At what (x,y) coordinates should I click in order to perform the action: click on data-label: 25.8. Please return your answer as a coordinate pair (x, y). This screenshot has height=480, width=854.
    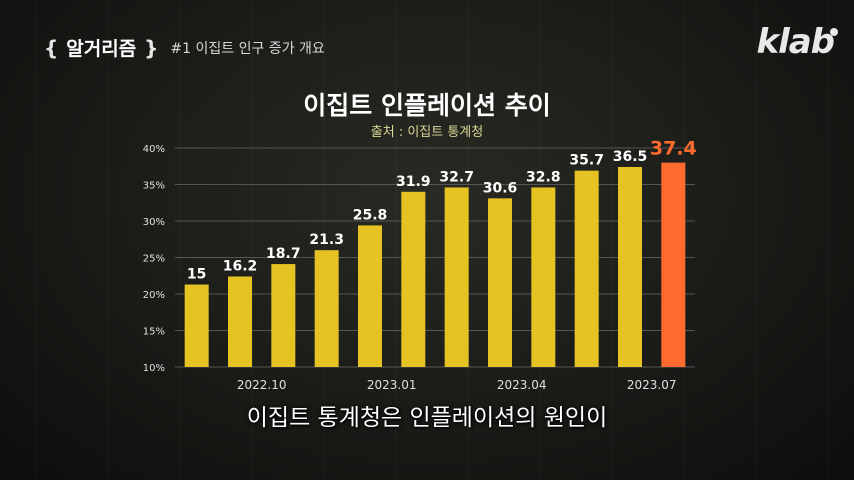
    Looking at the image, I should click on (370, 215).